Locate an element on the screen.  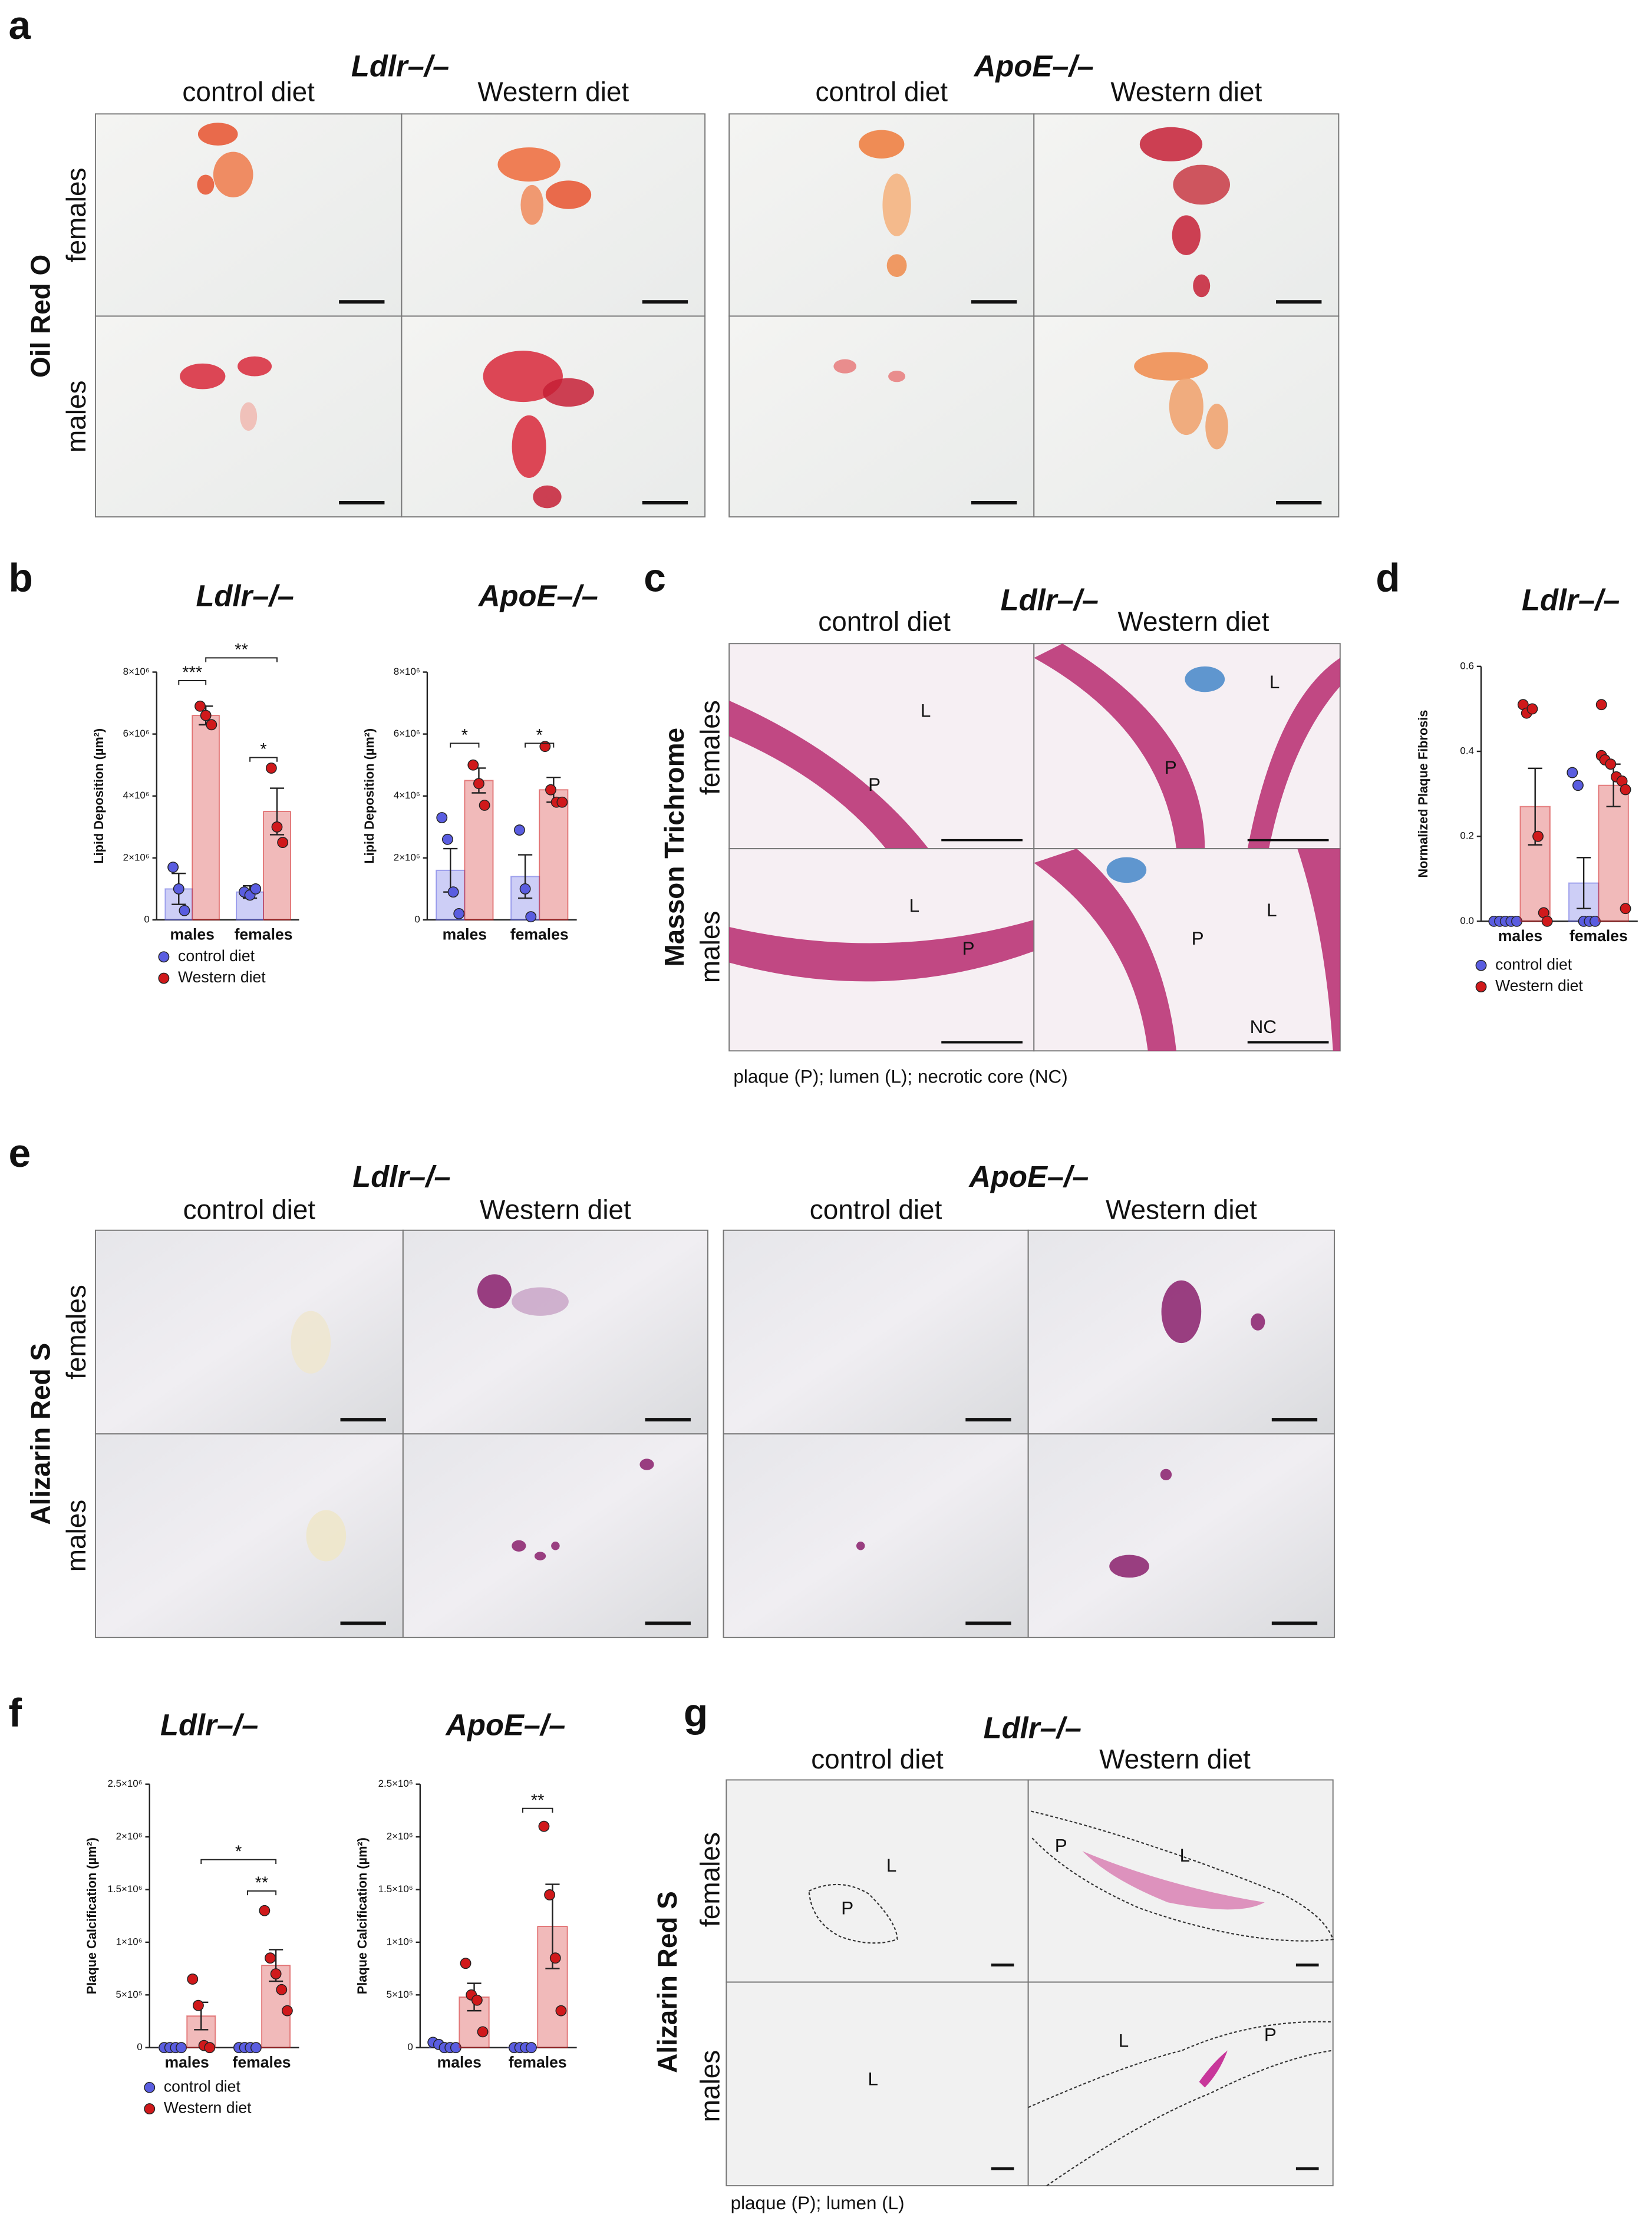
panel-letter: b is located at coordinates (21, 578).